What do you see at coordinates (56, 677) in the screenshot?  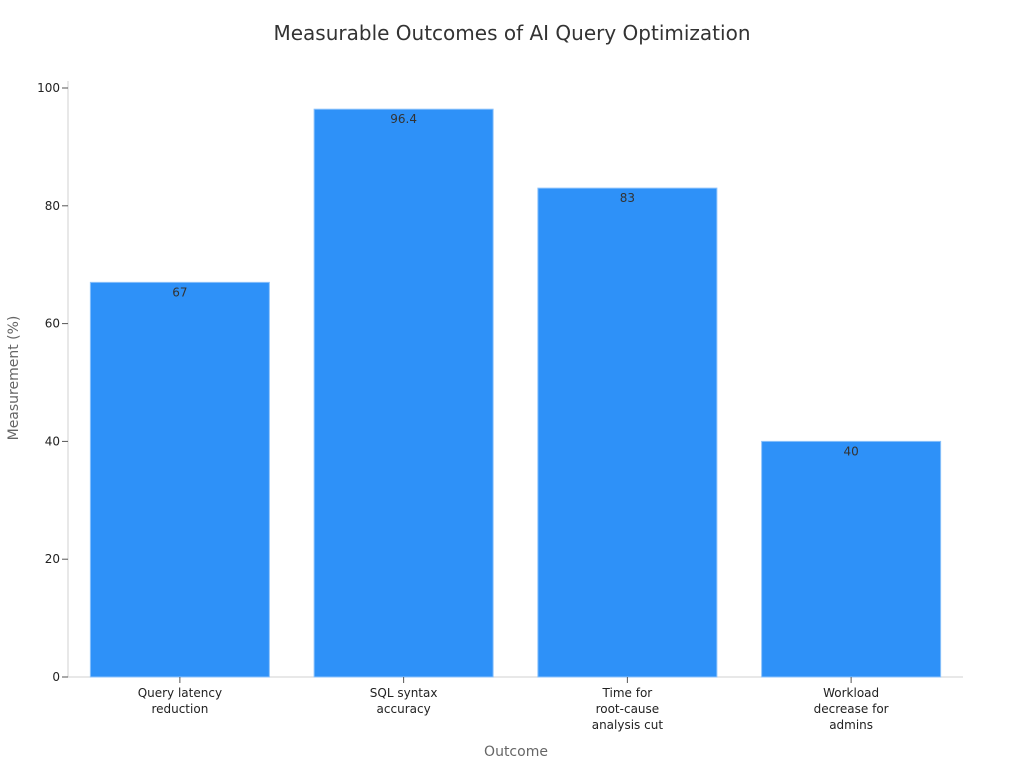 I see `y-tick-label: 0` at bounding box center [56, 677].